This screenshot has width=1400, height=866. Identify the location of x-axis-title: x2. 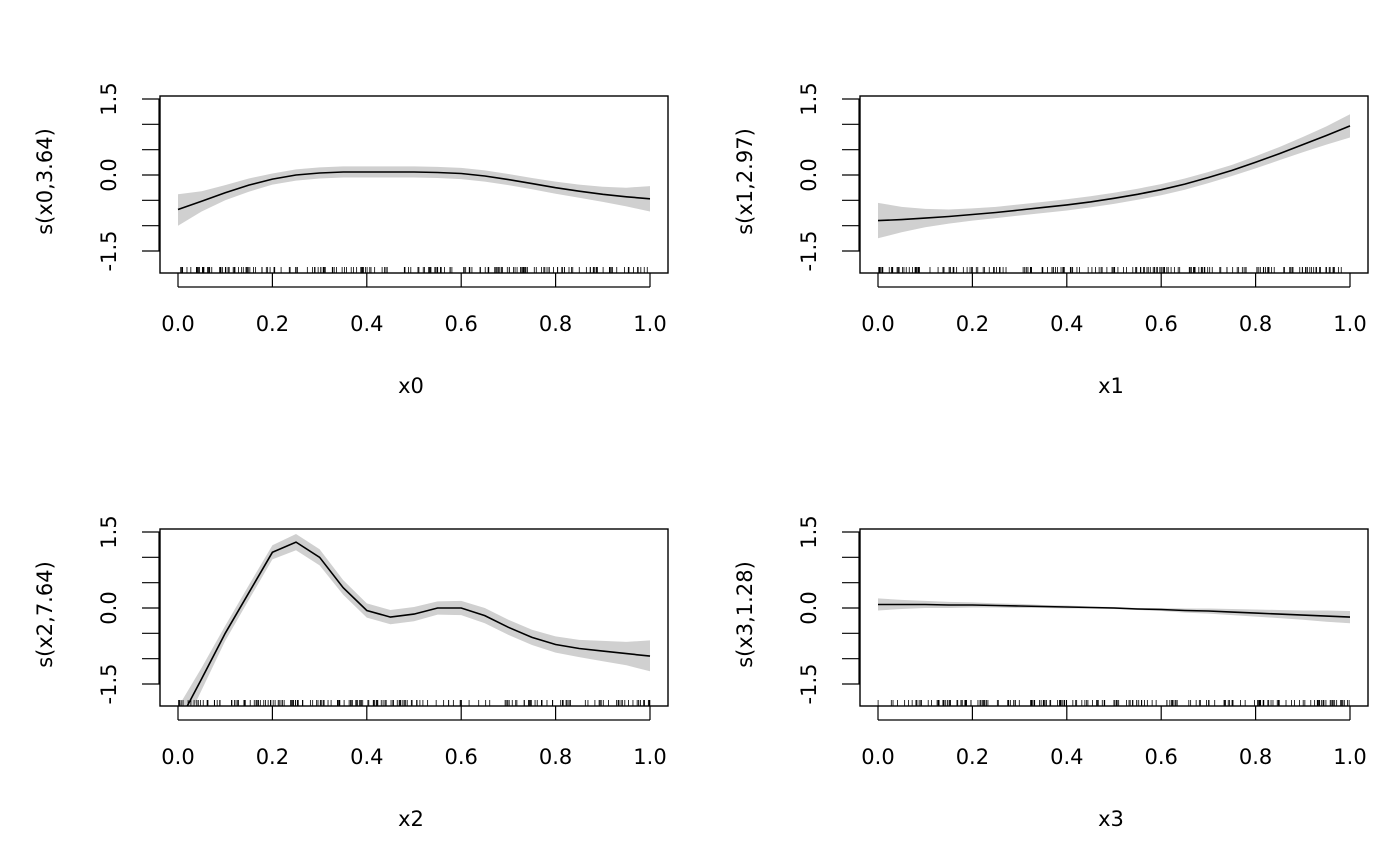
(411, 819).